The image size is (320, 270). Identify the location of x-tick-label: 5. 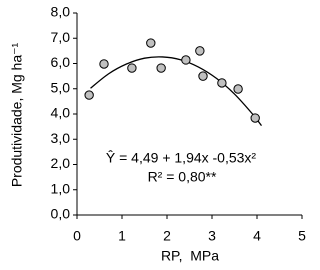
(302, 236).